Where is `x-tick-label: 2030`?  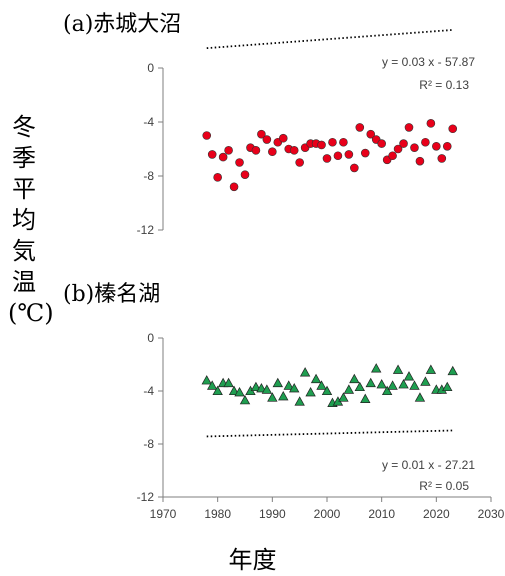
x-tick-label: 2030 is located at coordinates (491, 514).